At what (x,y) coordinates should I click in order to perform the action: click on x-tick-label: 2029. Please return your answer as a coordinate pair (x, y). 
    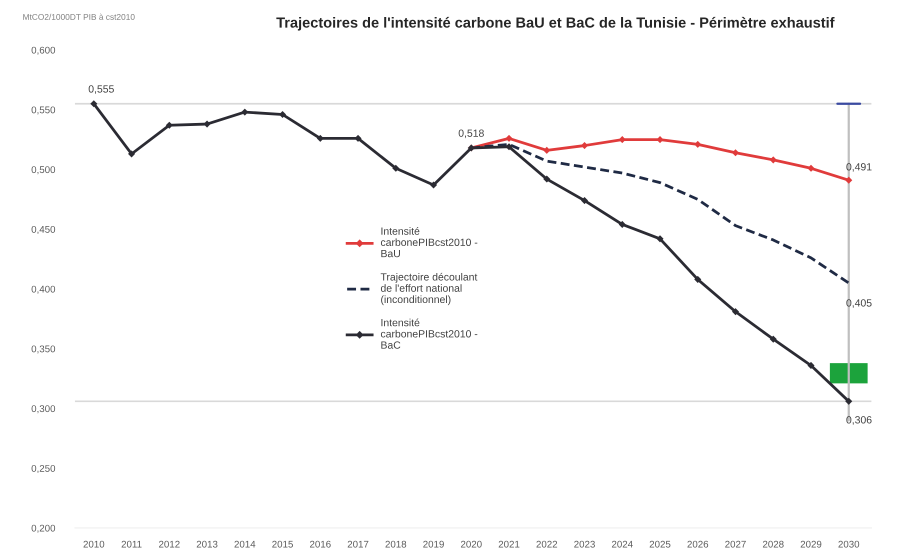
    Looking at the image, I should click on (811, 544).